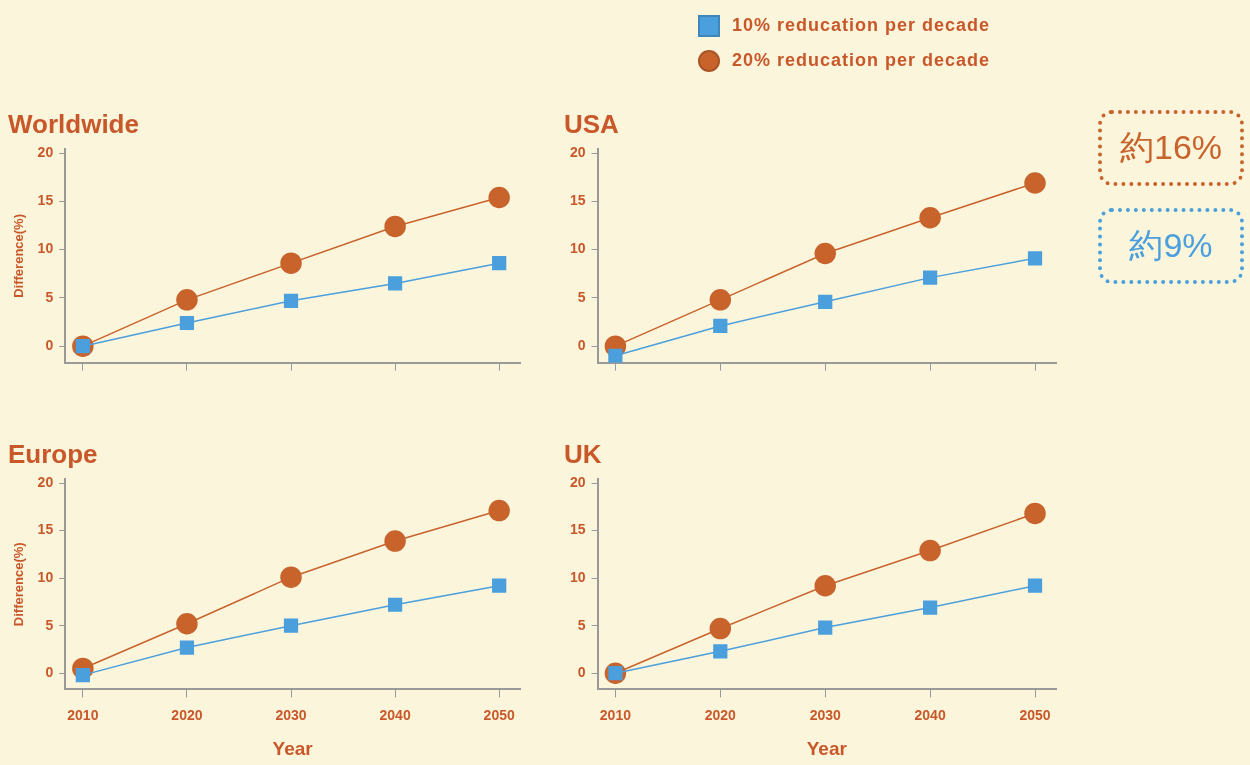 The image size is (1250, 765). I want to click on text: 約16%, so click(1171, 148).